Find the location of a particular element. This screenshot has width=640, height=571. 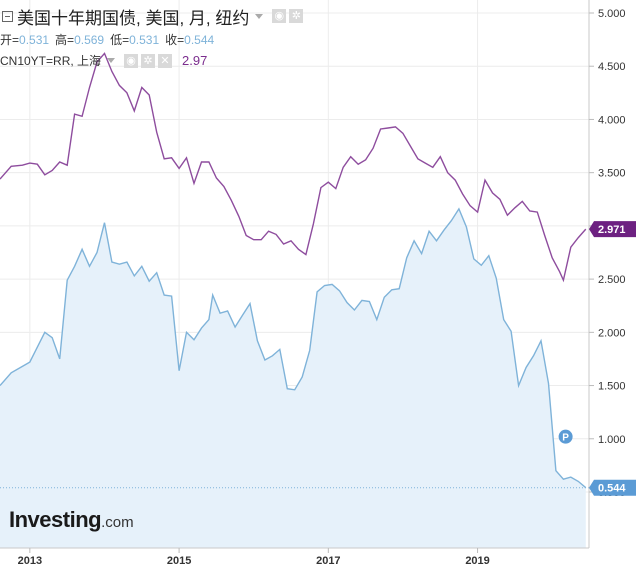

logo-suffix: .com is located at coordinates (117, 522).